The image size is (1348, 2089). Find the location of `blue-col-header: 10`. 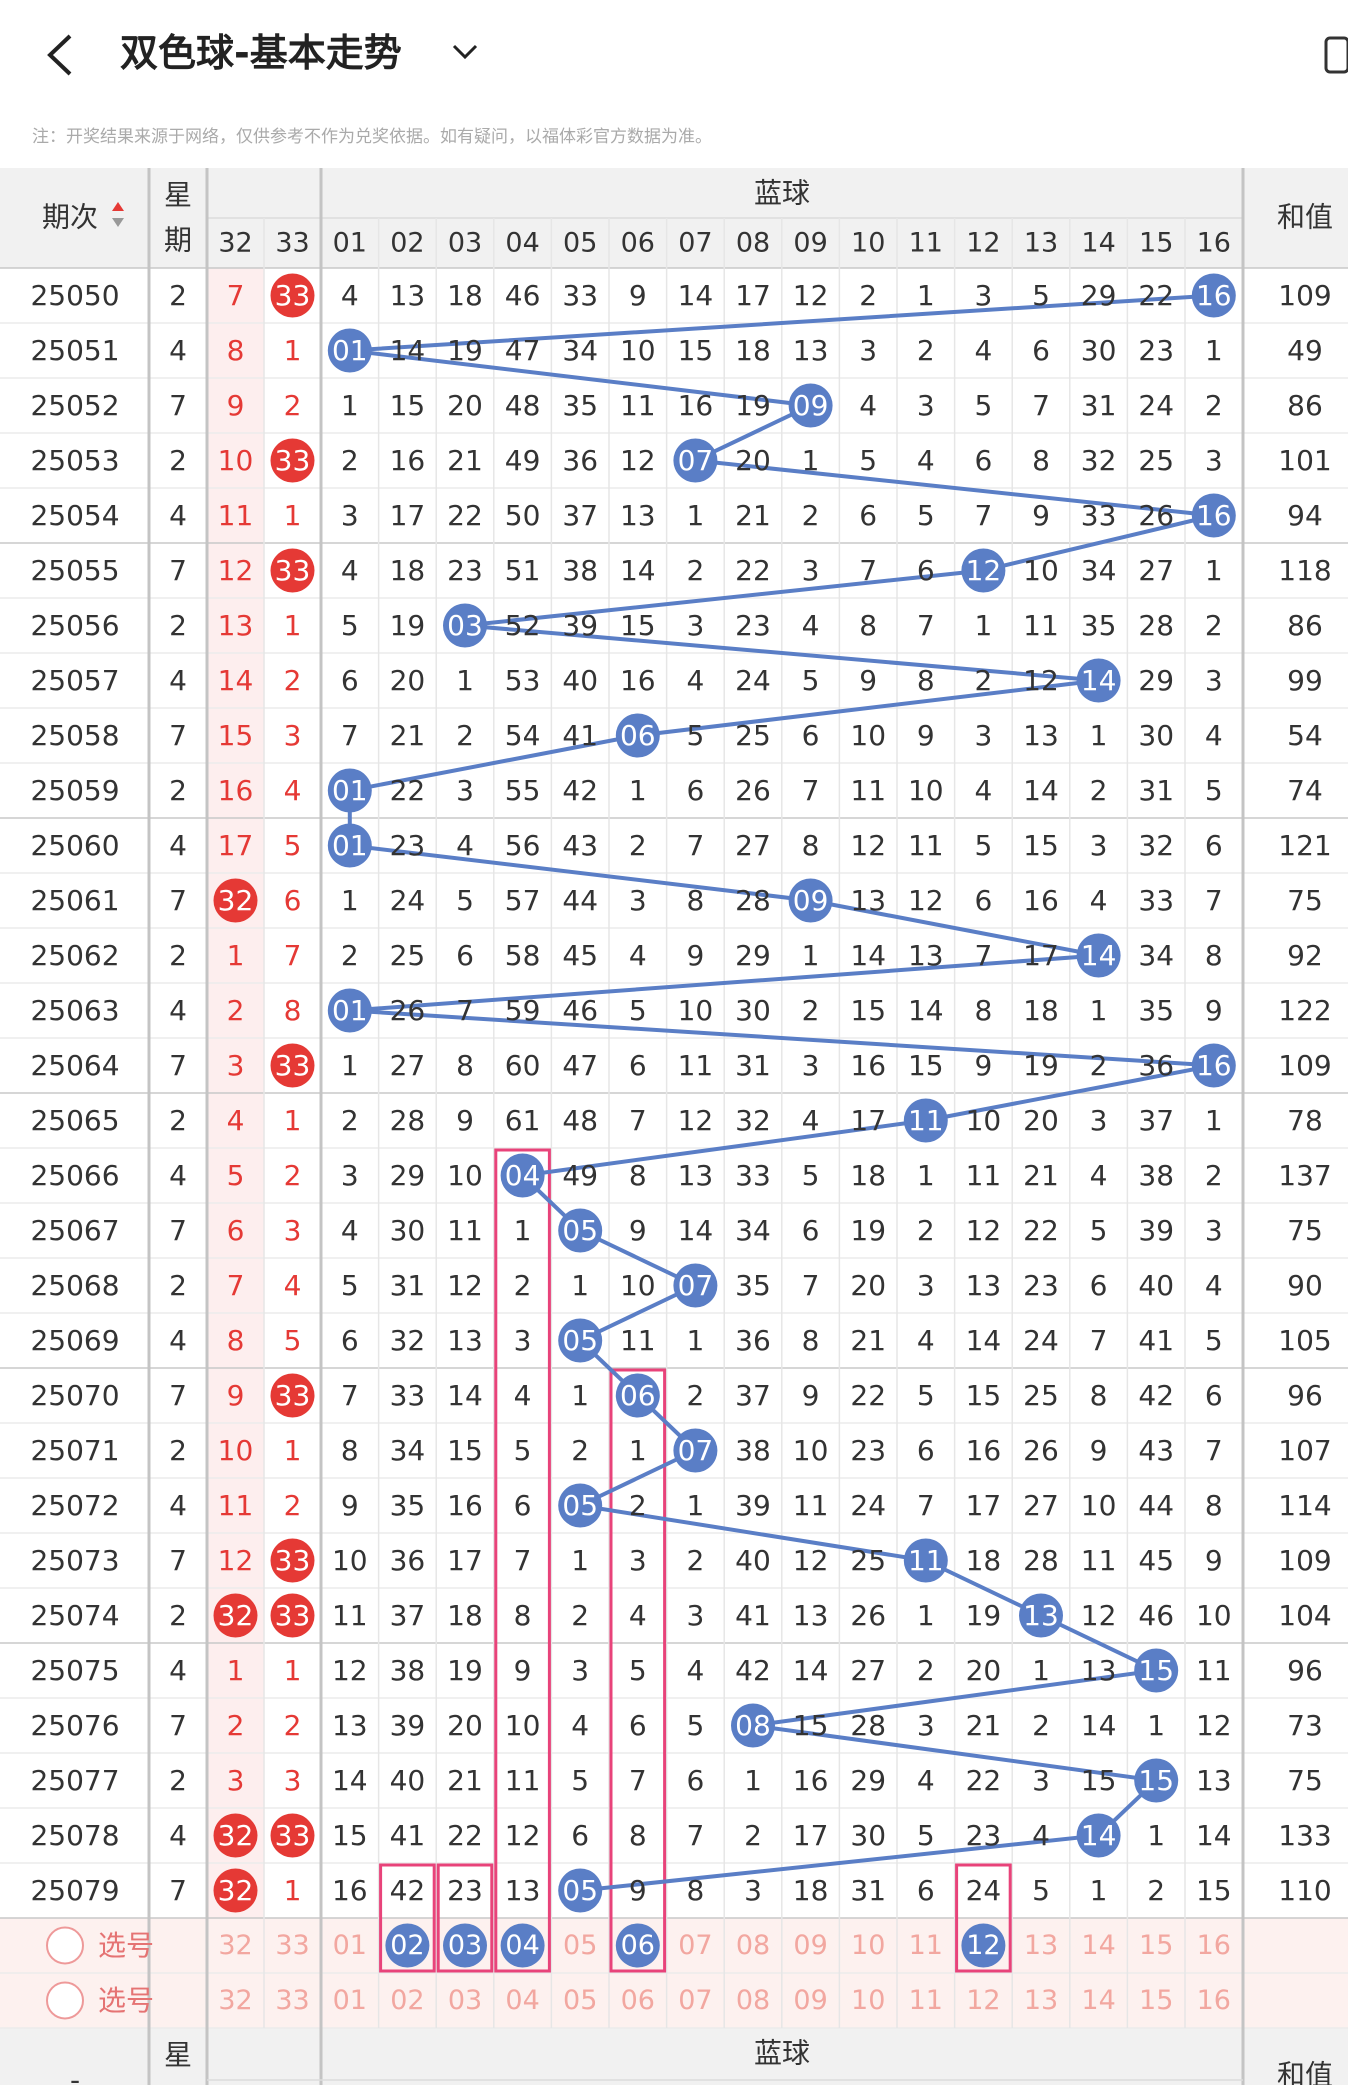

blue-col-header: 10 is located at coordinates (868, 243).